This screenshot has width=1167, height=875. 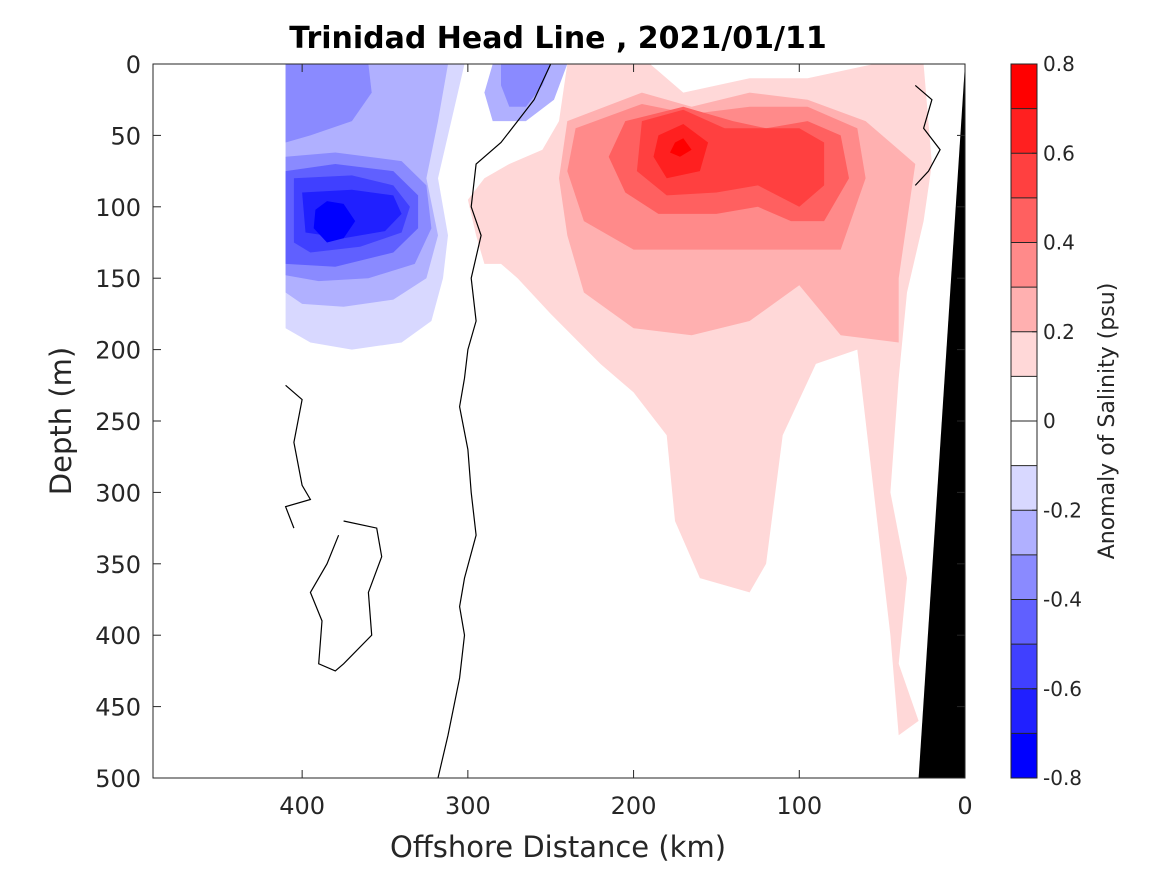 What do you see at coordinates (118, 422) in the screenshot?
I see `y-tick-label: 250` at bounding box center [118, 422].